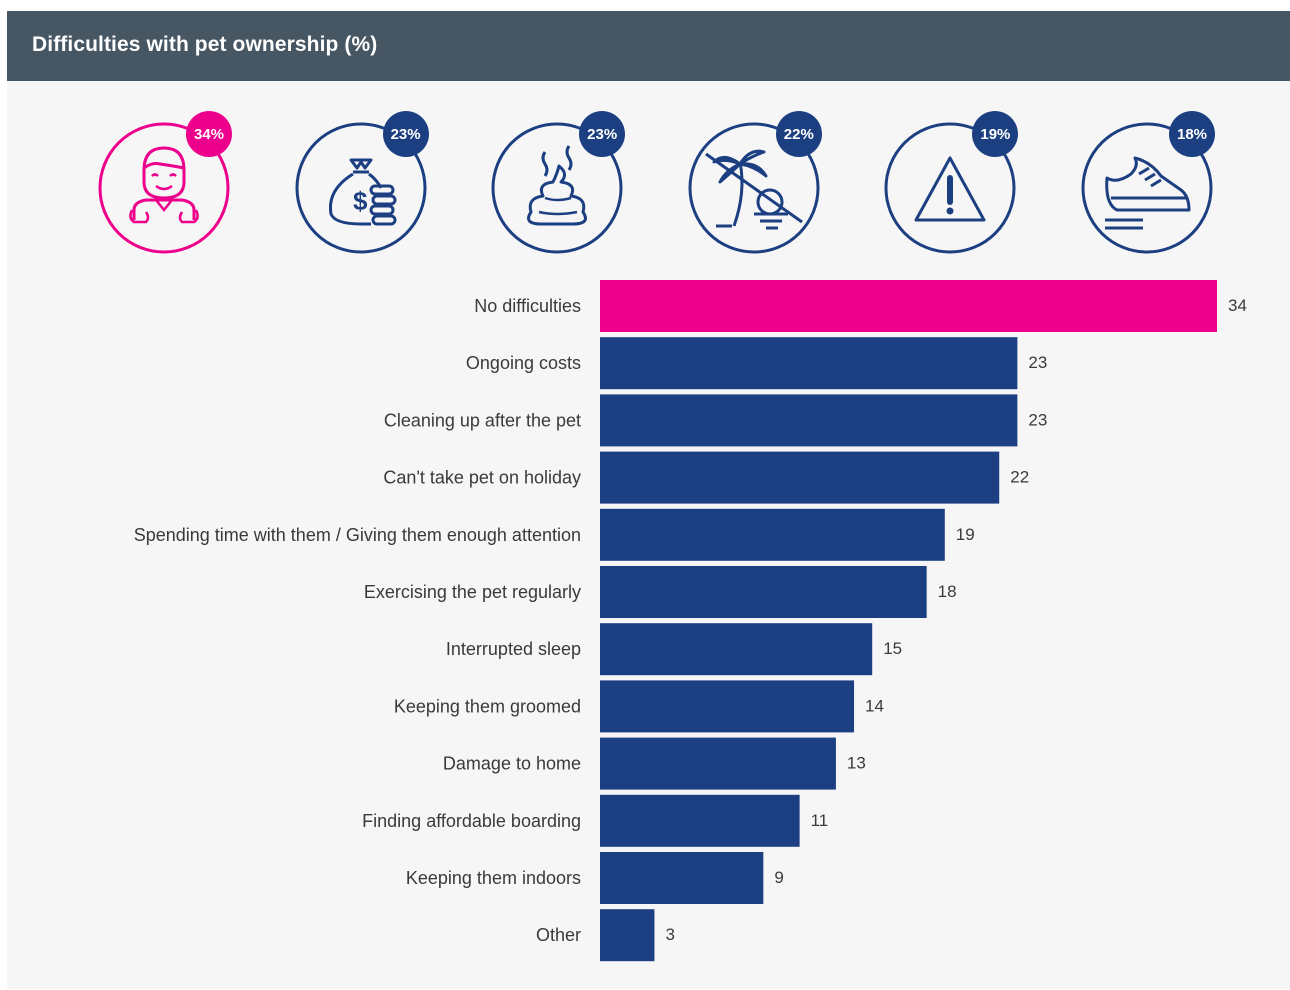 This screenshot has width=1290, height=990. I want to click on chart-header: Difficulties with pet ownership (%), so click(648, 46).